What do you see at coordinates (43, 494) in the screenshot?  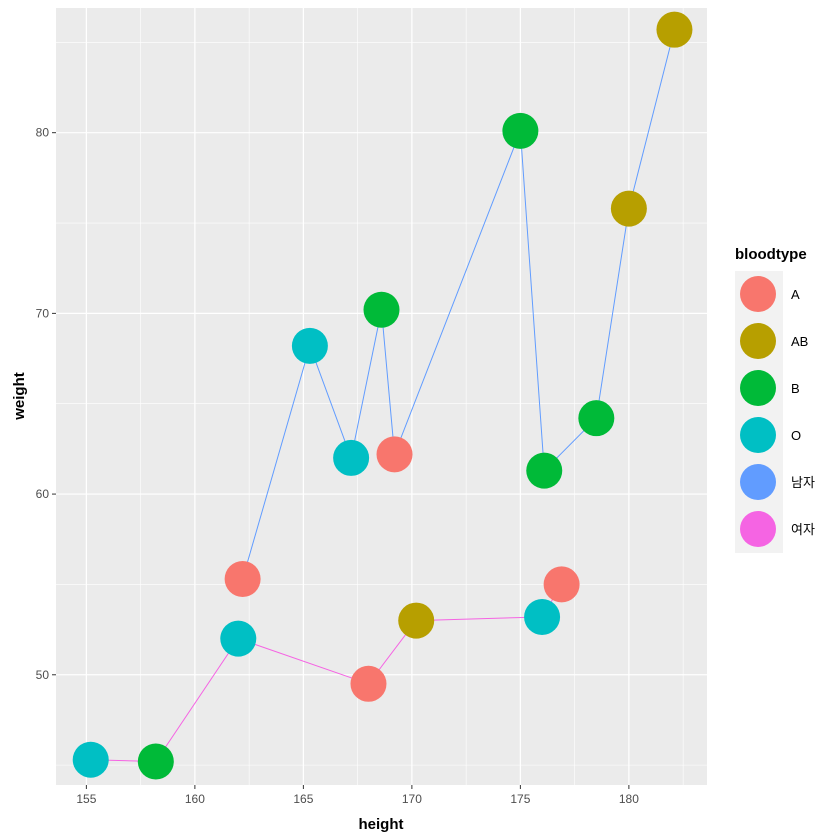 I see `y-tick-label: 60` at bounding box center [43, 494].